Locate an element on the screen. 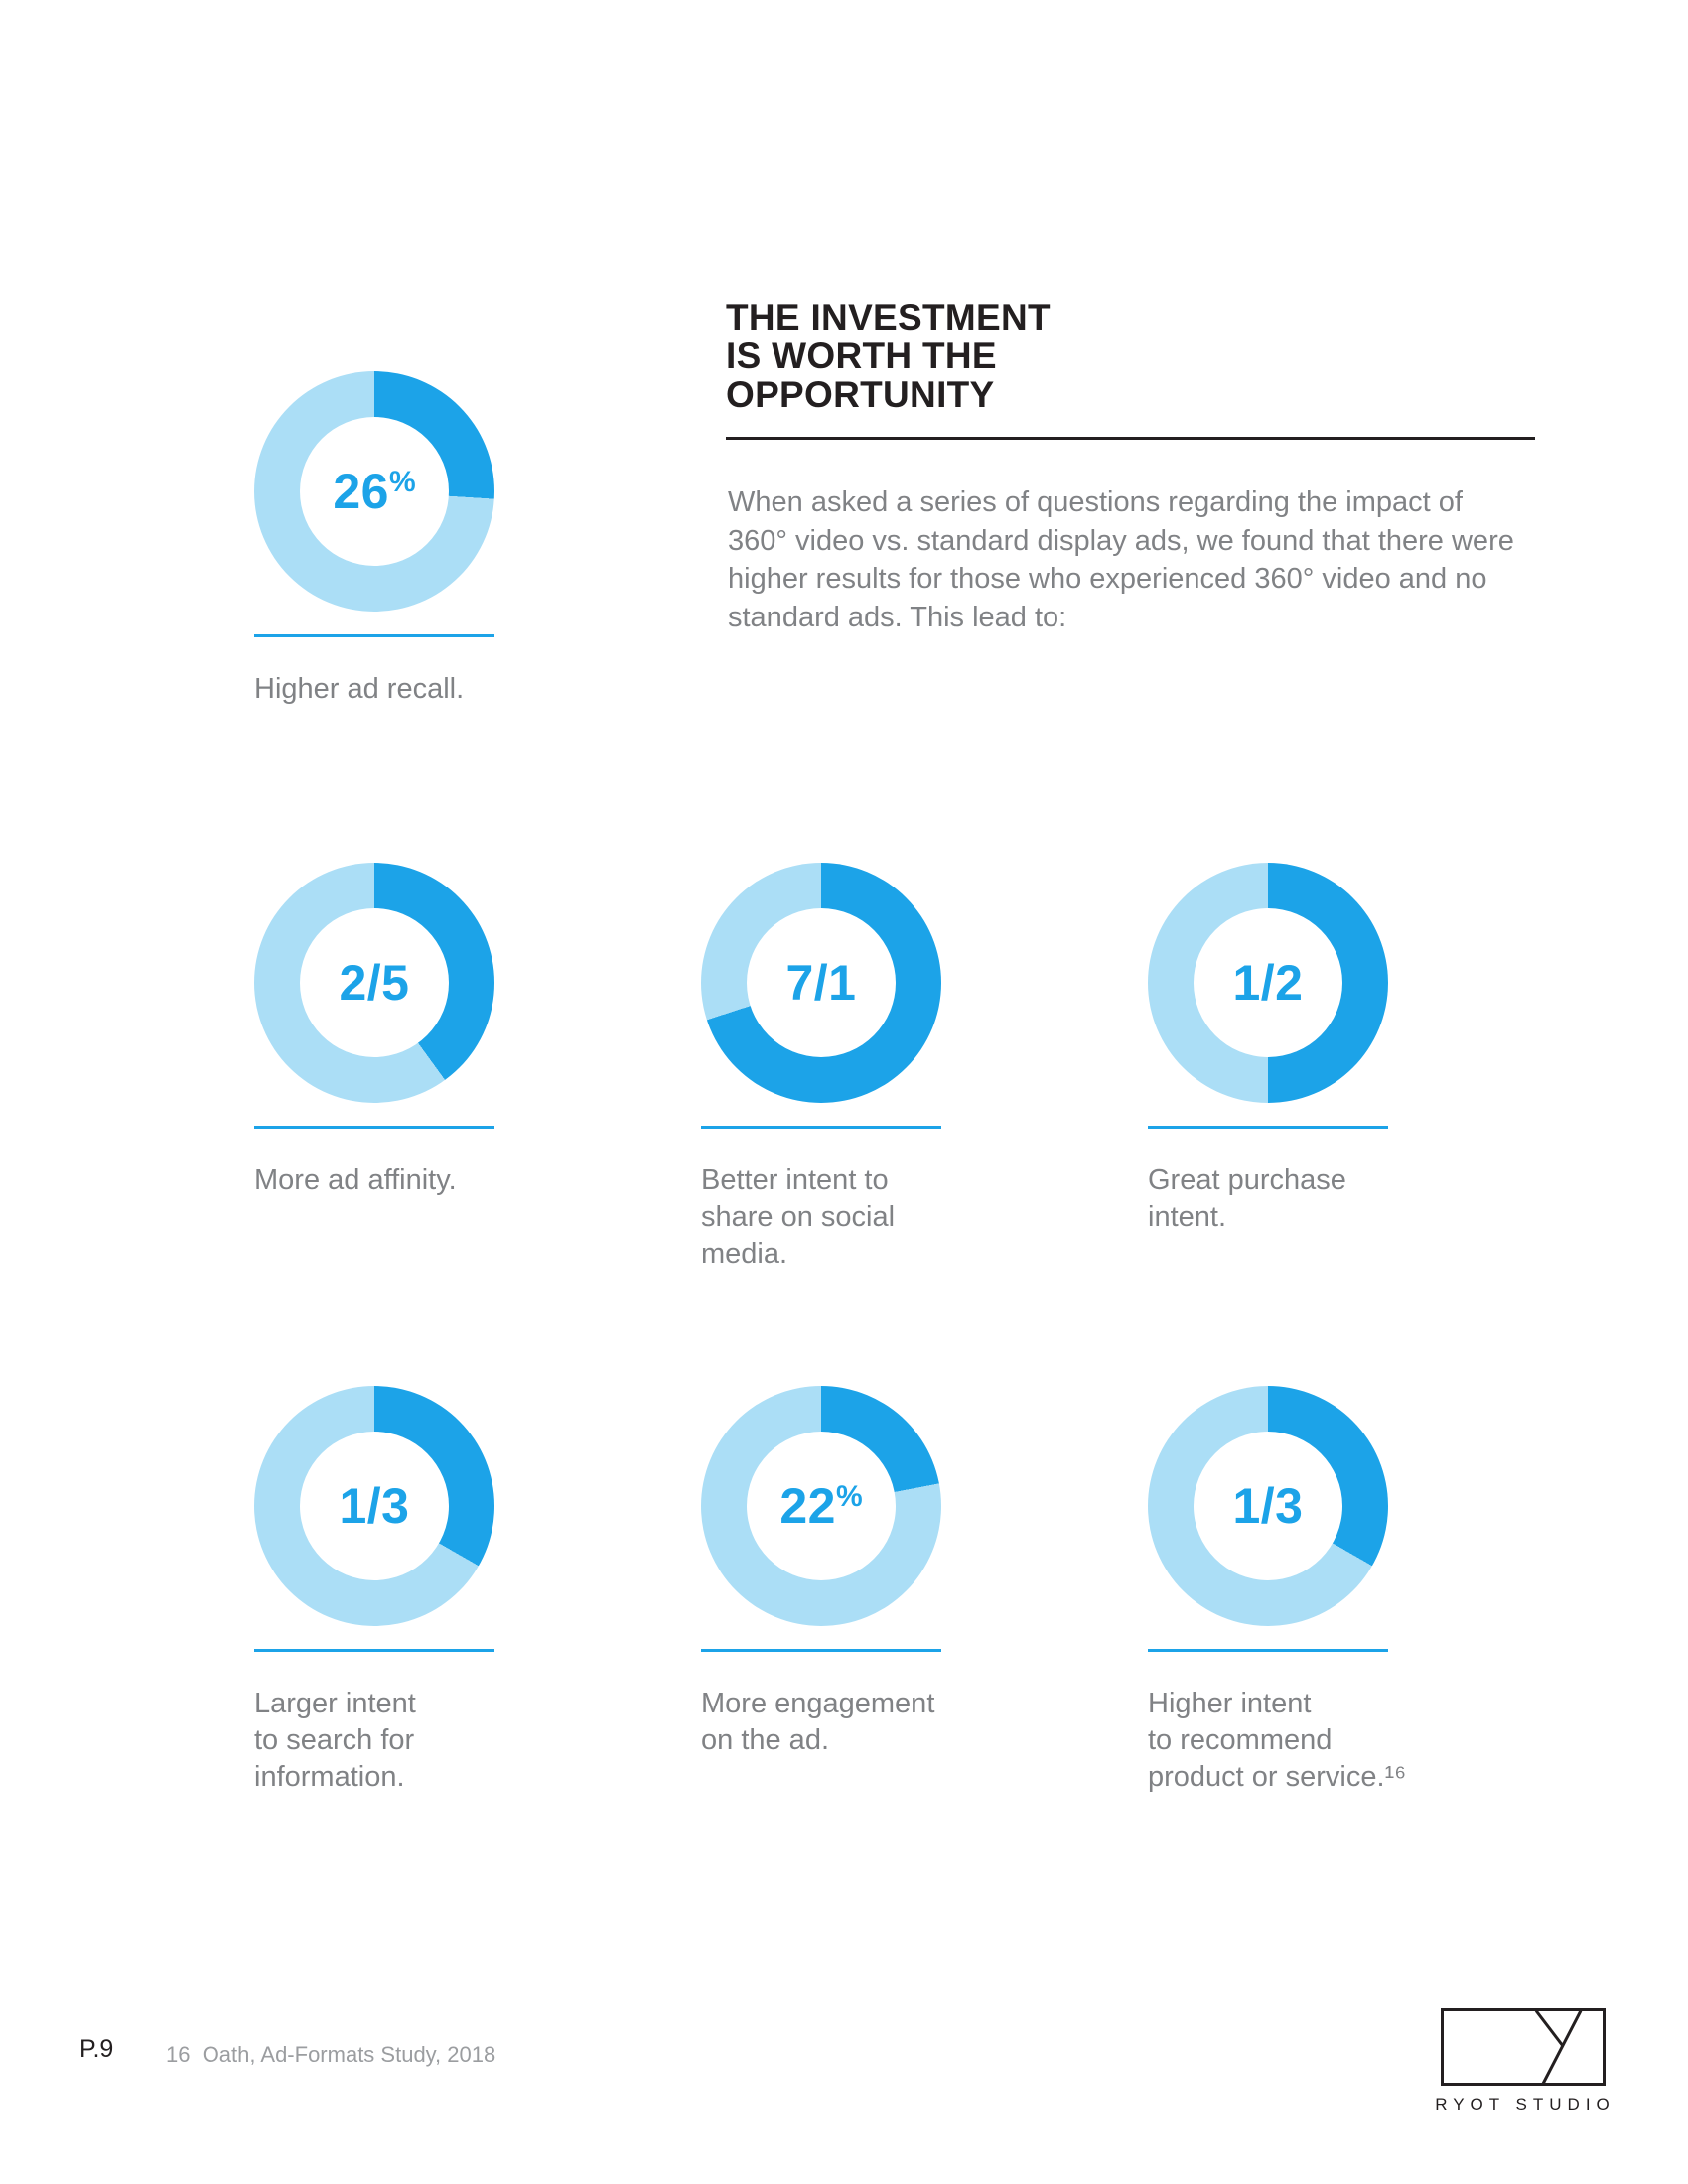 This screenshot has height=2184, width=1688. ryot-logo-icon is located at coordinates (1523, 2047).